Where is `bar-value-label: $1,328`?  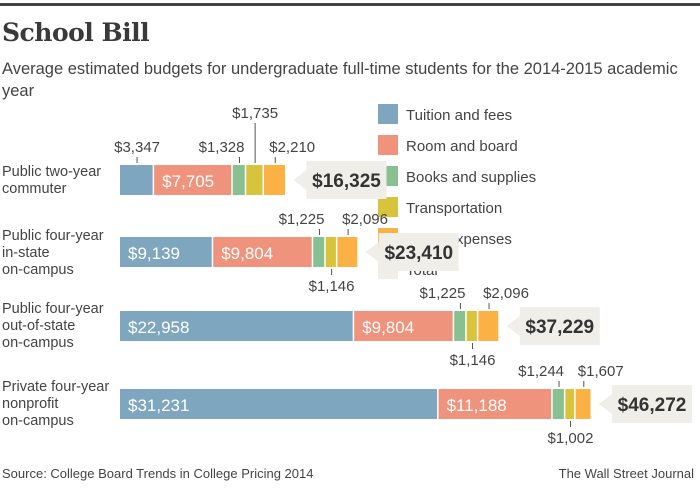
bar-value-label: $1,328 is located at coordinates (222, 147).